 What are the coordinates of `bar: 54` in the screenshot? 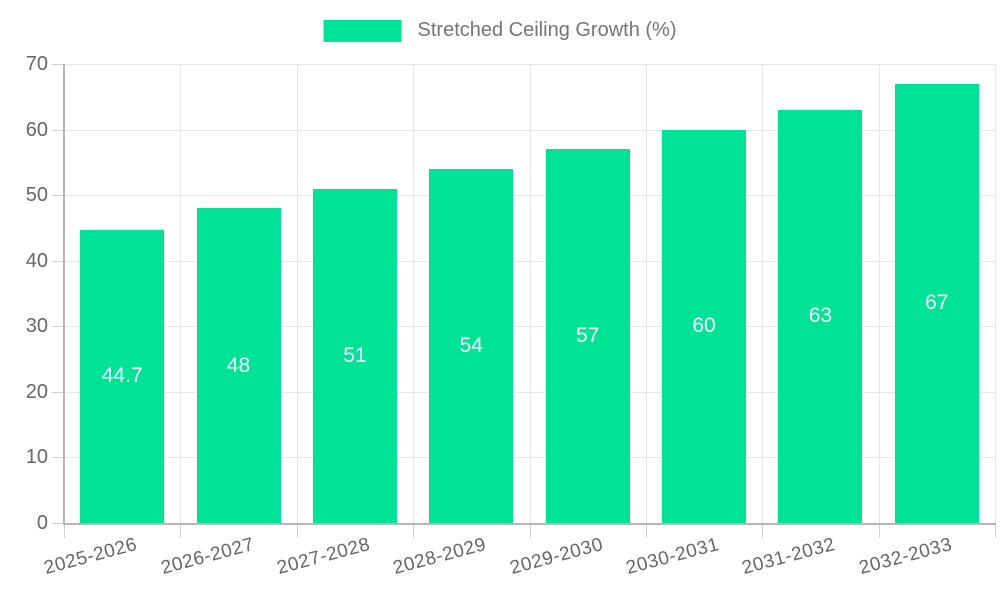 It's located at (471, 345).